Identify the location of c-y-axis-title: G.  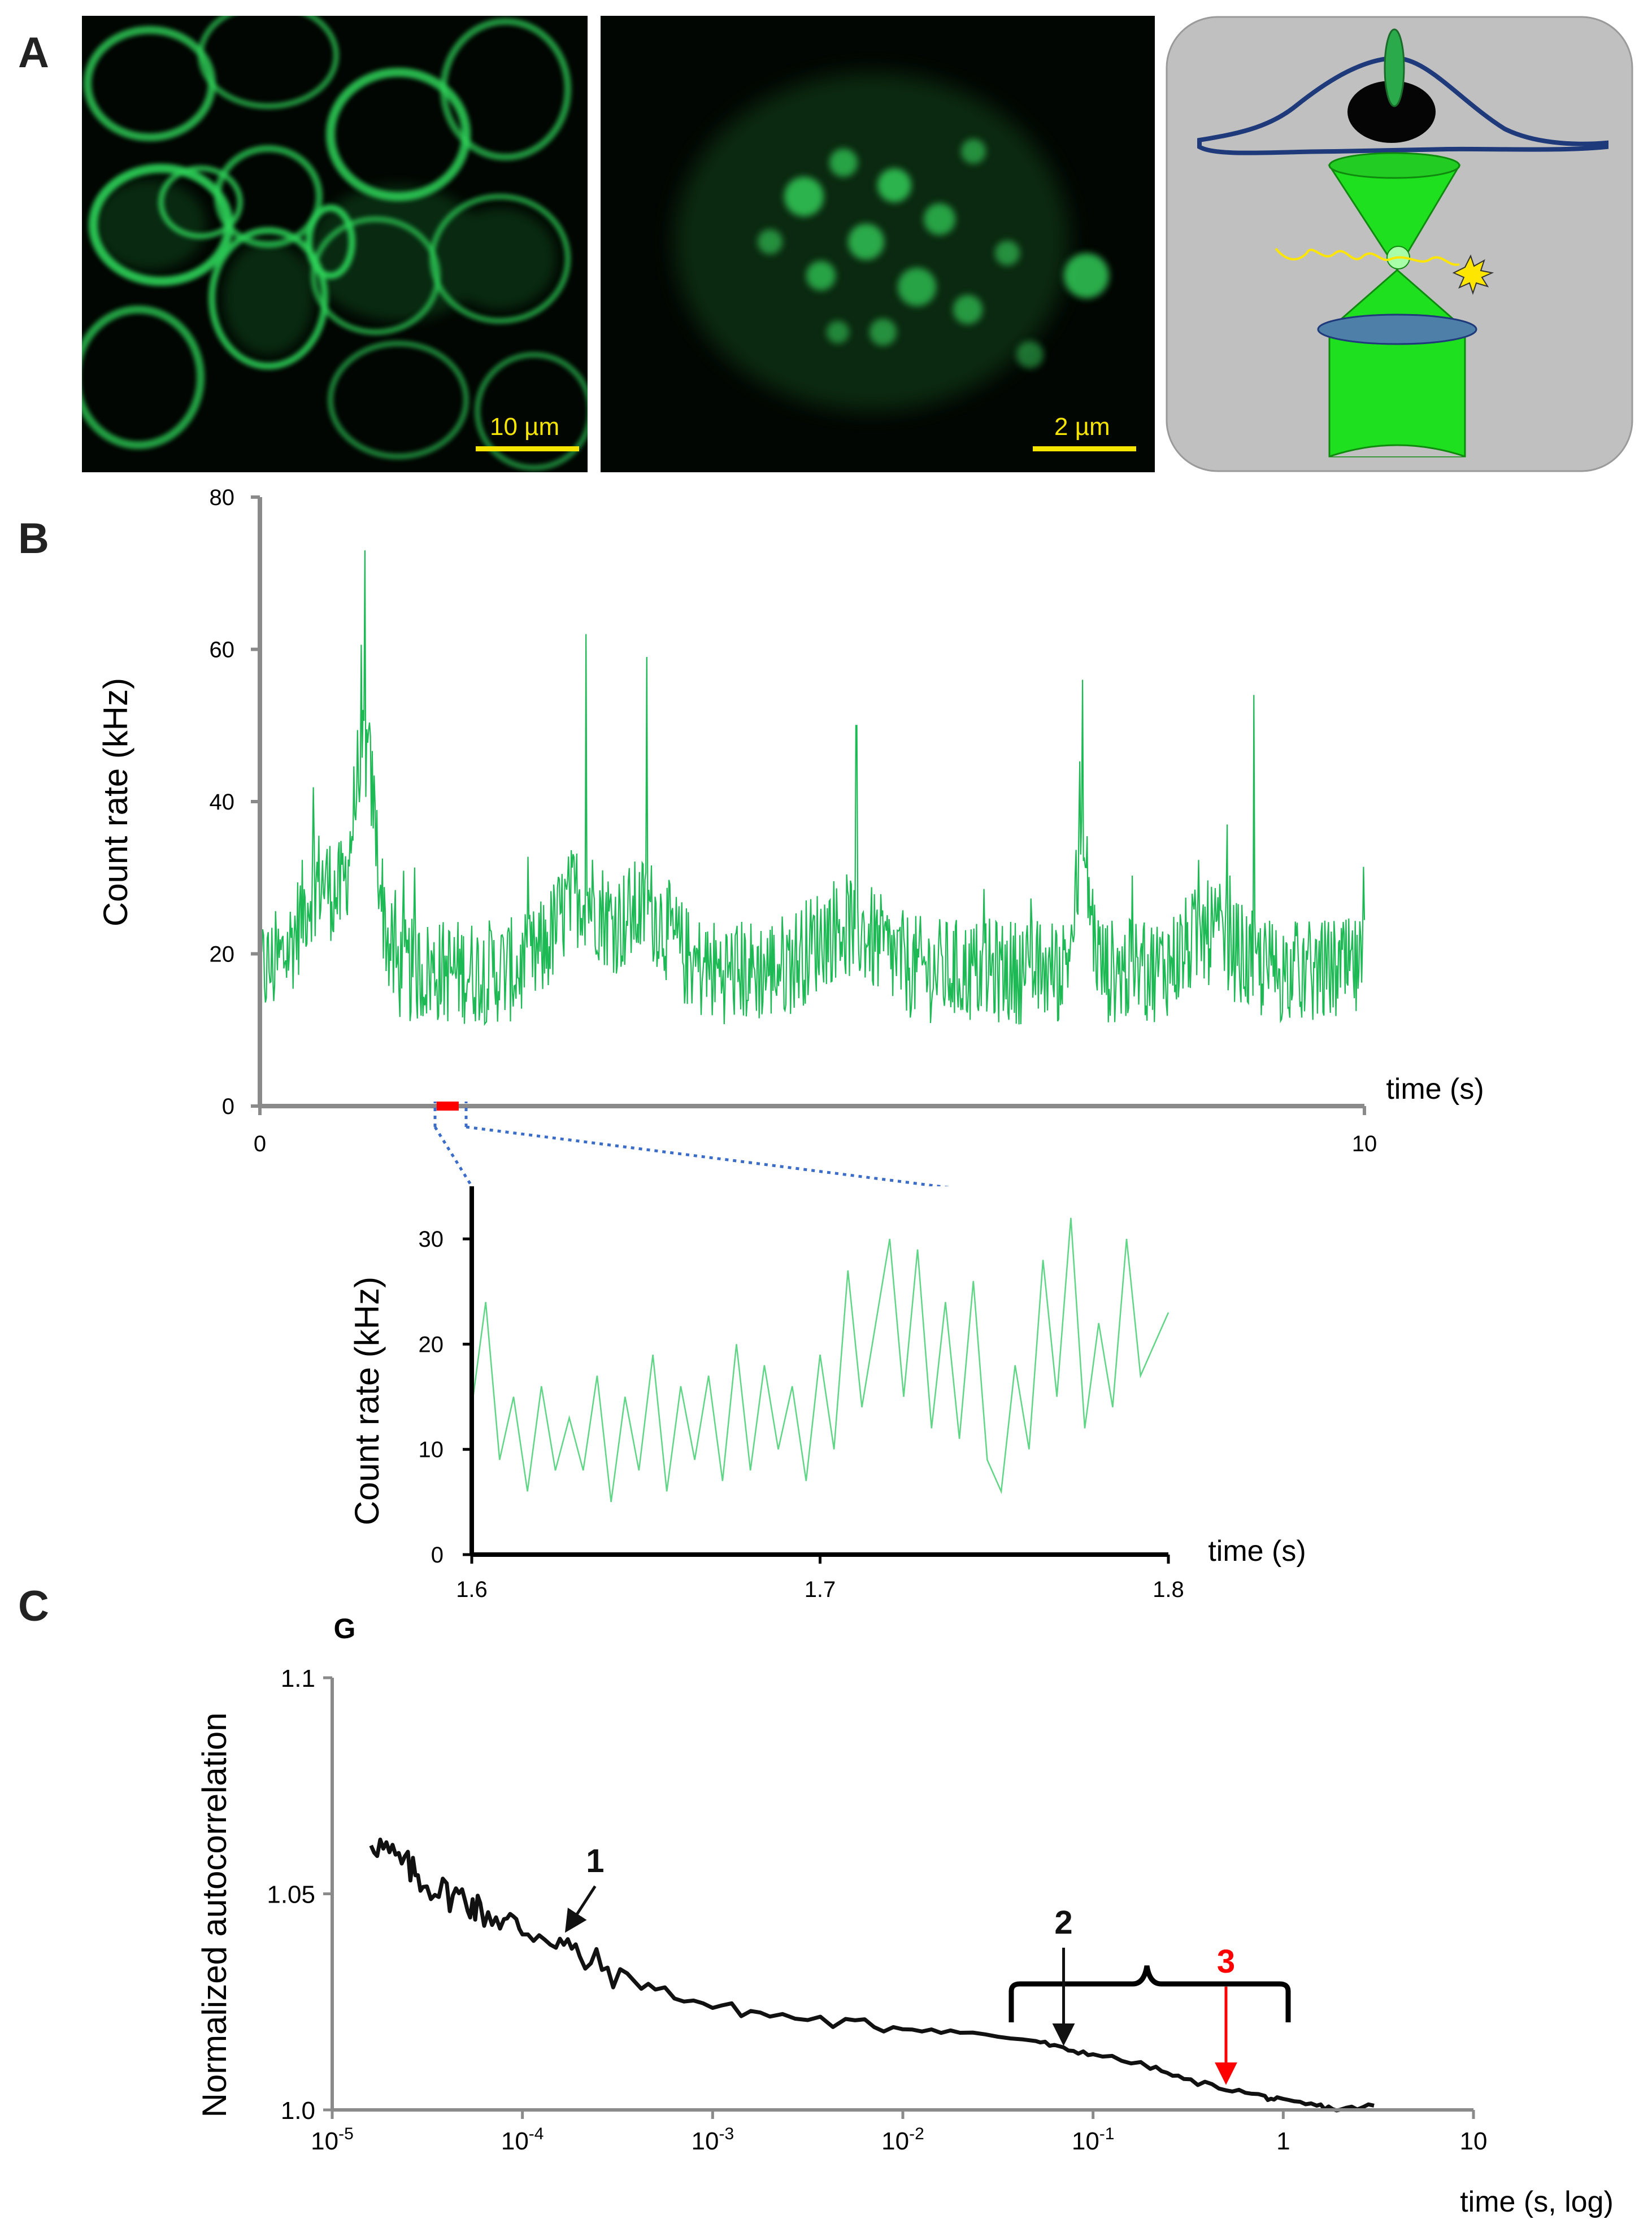
(345, 1630).